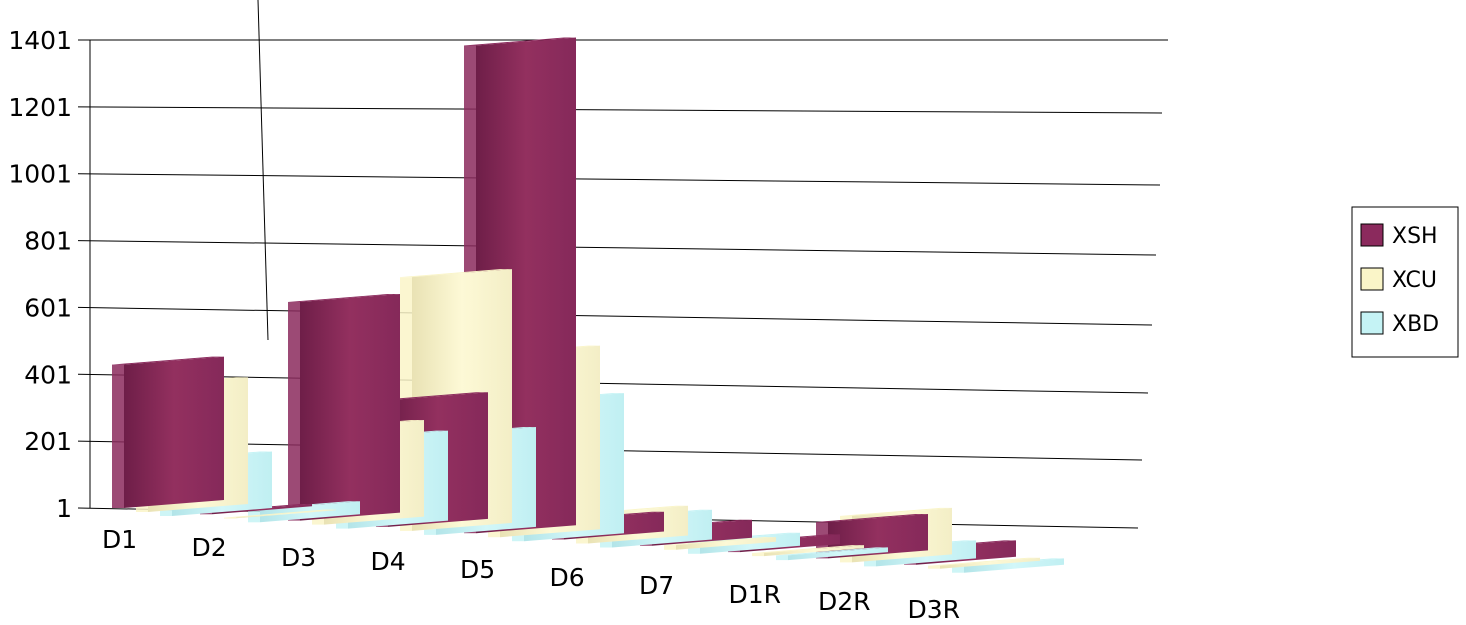 The image size is (1466, 625). I want to click on y-tick-label: 401, so click(48, 374).